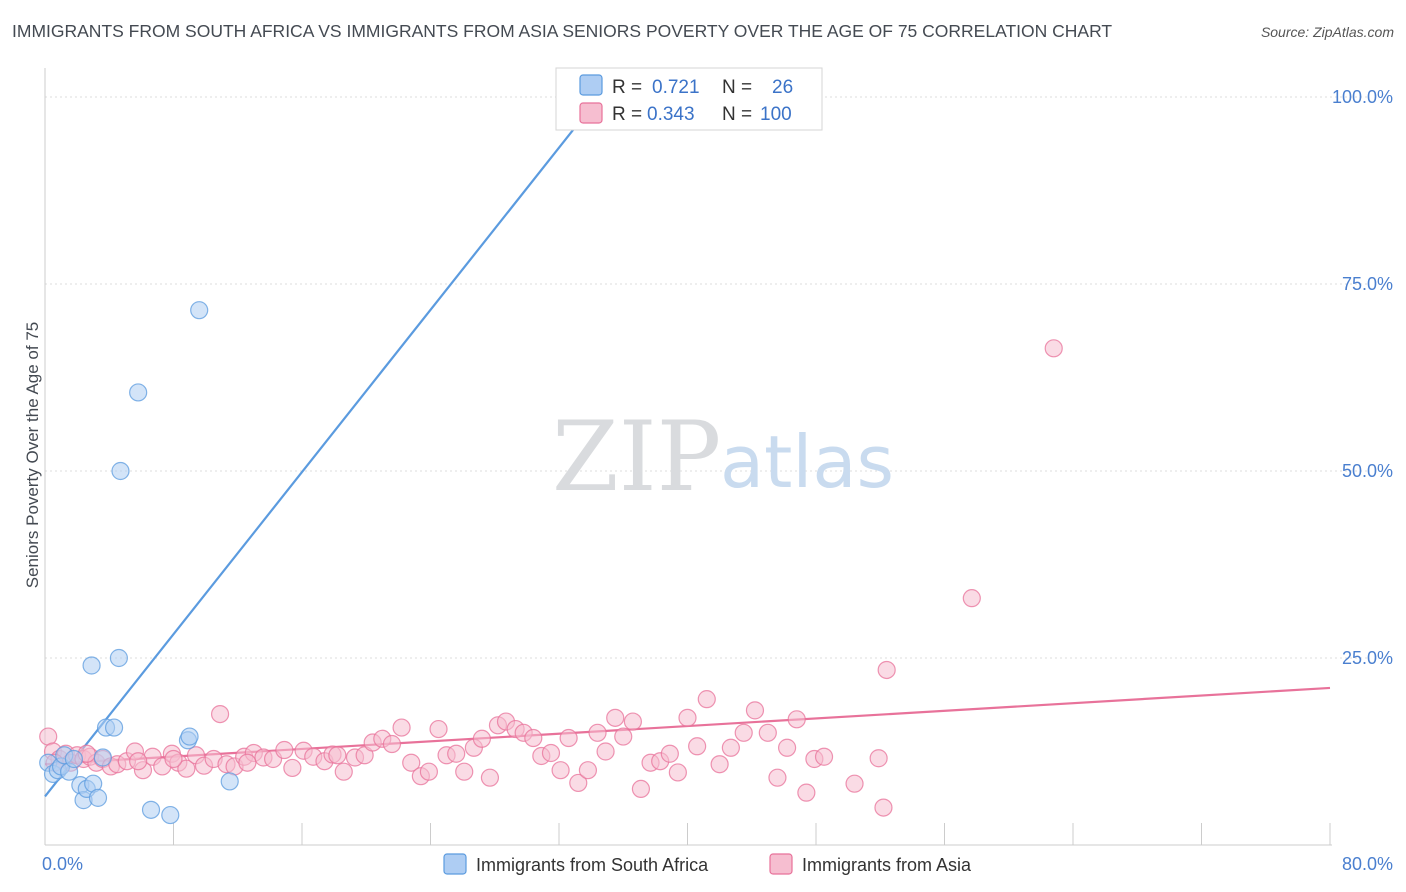  Describe the element at coordinates (62, 864) in the screenshot. I see `x-tick-label-left: 0.0%` at that location.